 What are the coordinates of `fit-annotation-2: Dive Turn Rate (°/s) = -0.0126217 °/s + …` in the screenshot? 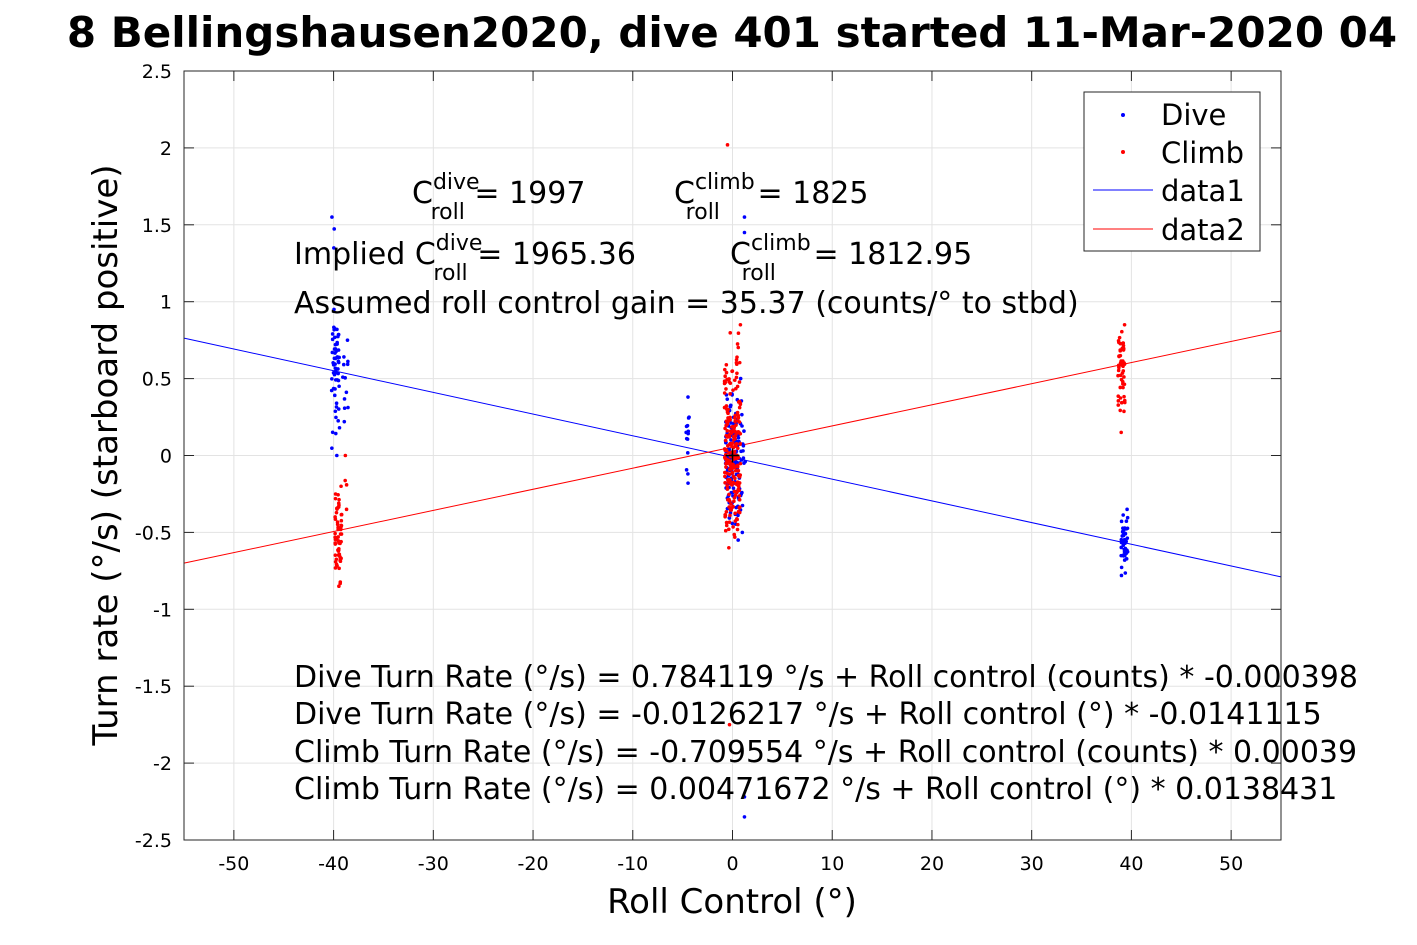 It's located at (808, 714).